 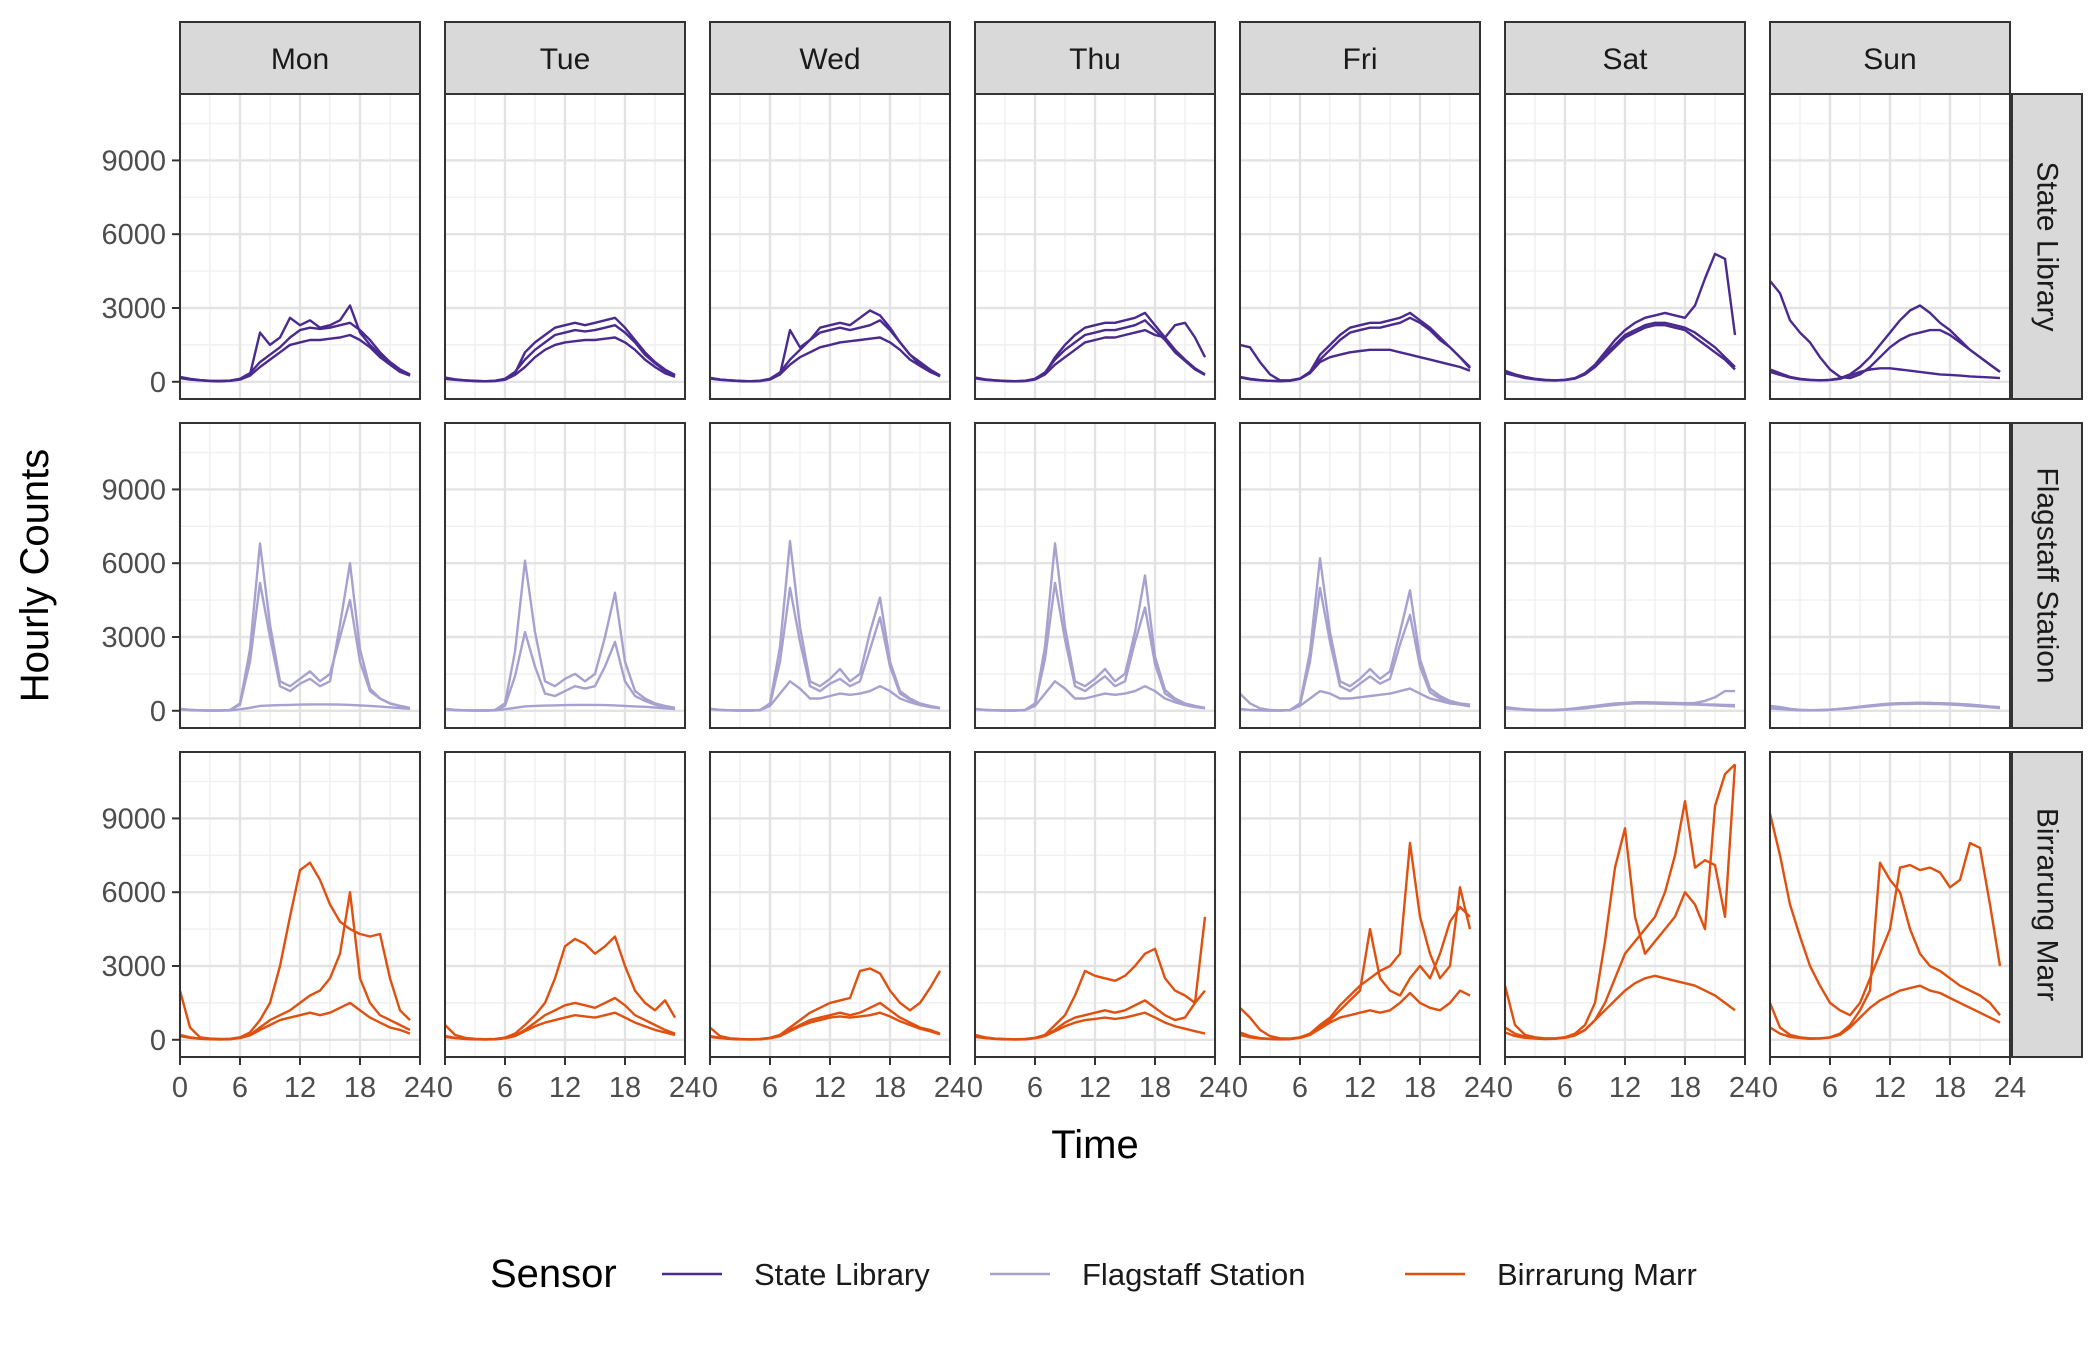 I want to click on strip-label-sun: Sun, so click(x=1889, y=59).